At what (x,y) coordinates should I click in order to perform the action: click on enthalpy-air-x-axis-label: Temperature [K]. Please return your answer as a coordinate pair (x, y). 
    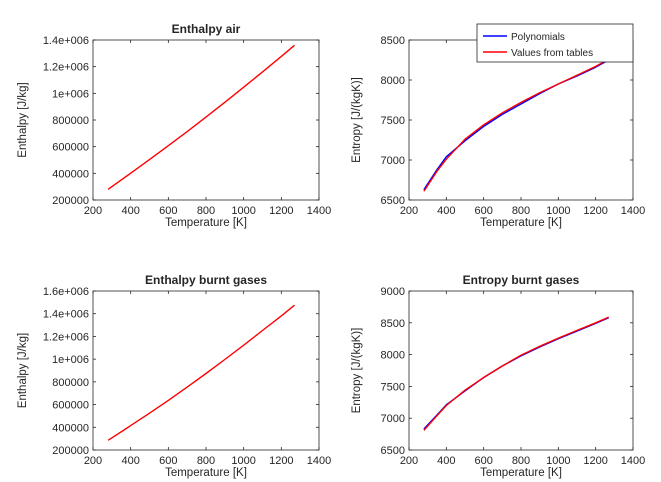
    Looking at the image, I should click on (206, 223).